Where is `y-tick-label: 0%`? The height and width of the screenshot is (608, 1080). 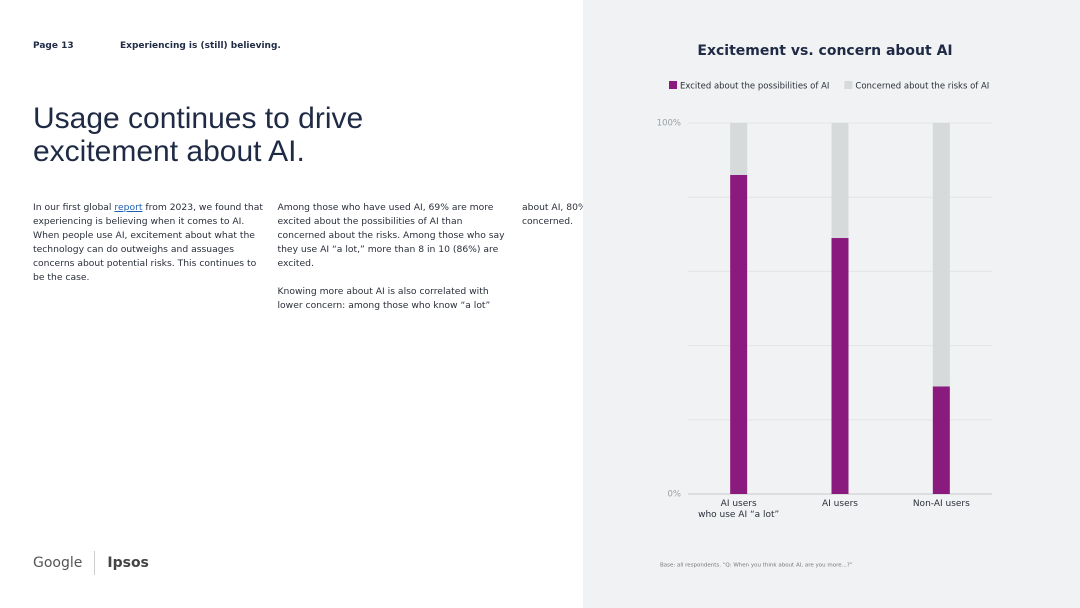
y-tick-label: 0% is located at coordinates (675, 495).